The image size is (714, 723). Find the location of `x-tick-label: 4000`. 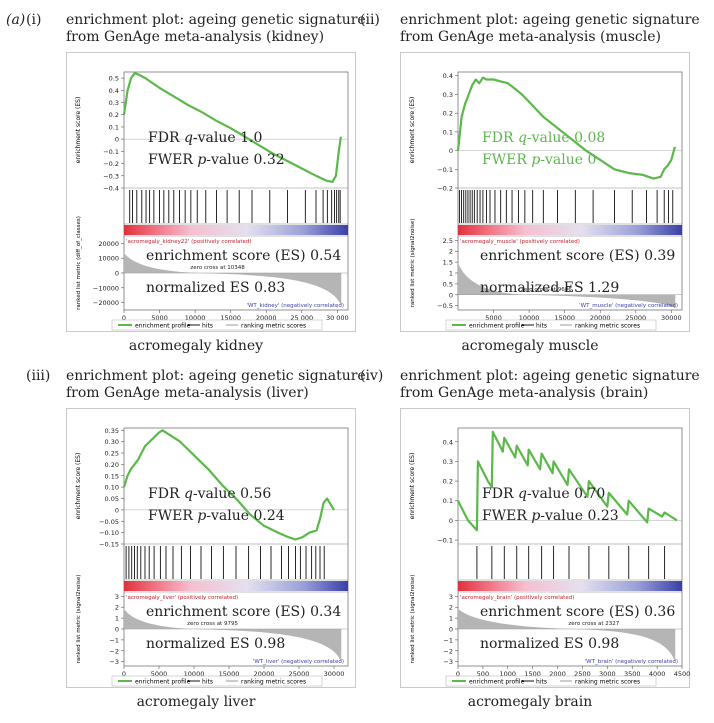

x-tick-label: 4000 is located at coordinates (657, 674).